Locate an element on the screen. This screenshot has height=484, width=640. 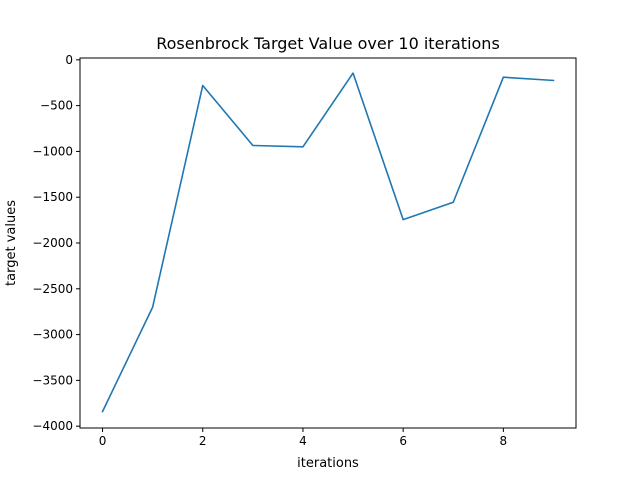
y-tick-label: −2000 is located at coordinates (52, 243).